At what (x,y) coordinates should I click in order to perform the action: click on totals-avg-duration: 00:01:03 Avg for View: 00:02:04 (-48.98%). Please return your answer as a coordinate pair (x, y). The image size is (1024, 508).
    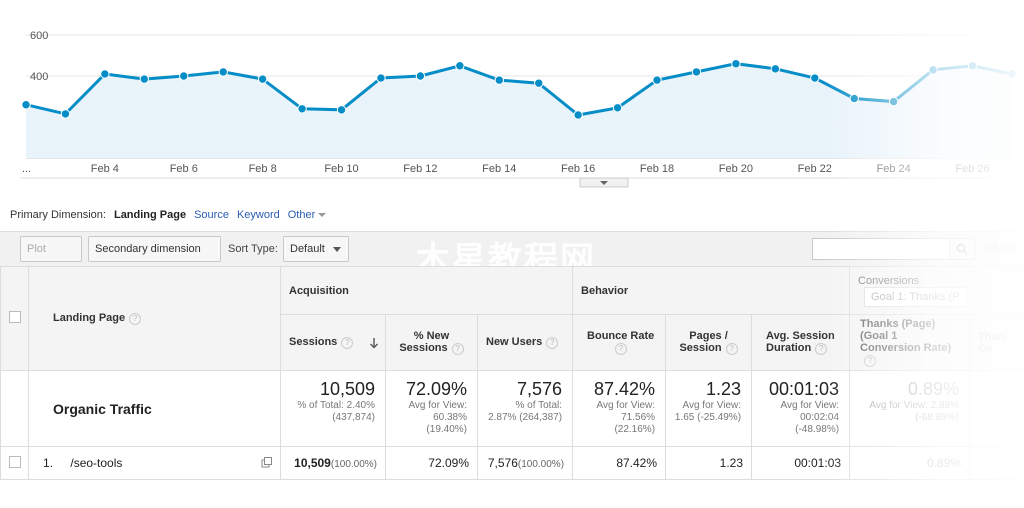
    Looking at the image, I should click on (801, 408).